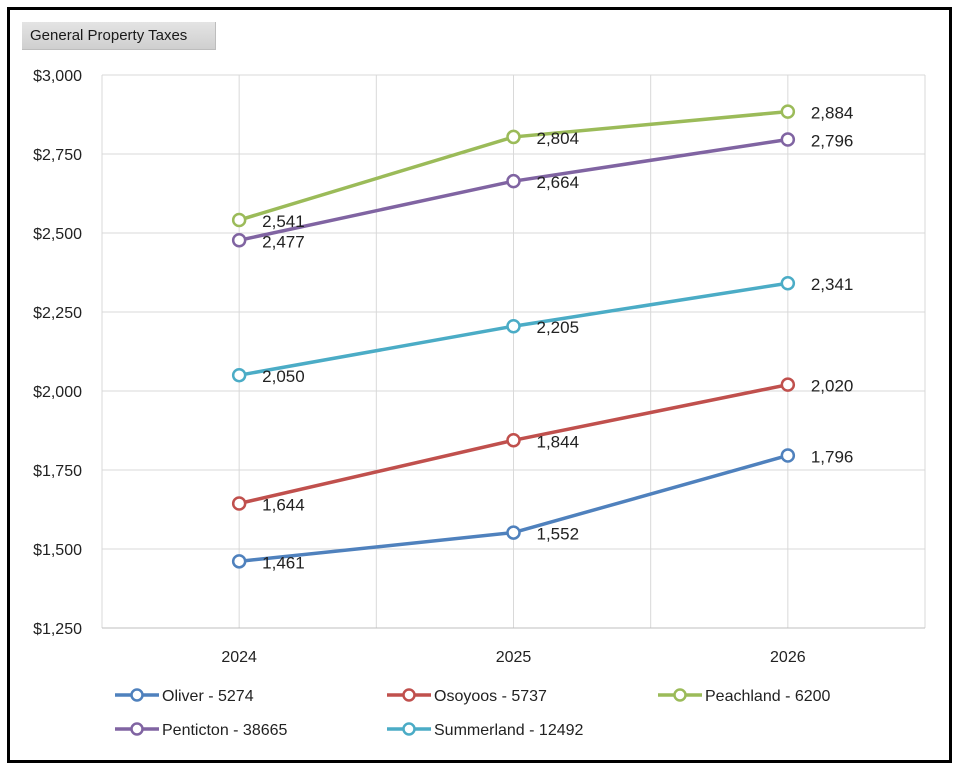 The height and width of the screenshot is (770, 960). Describe the element at coordinates (208, 696) in the screenshot. I see `legend-label: Oliver - 5274` at that location.